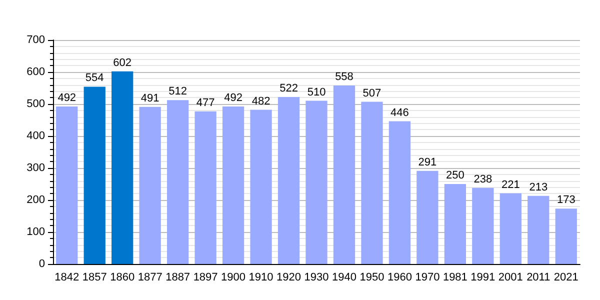  Describe the element at coordinates (233, 278) in the screenshot. I see `x-tick-label: 1900` at that location.